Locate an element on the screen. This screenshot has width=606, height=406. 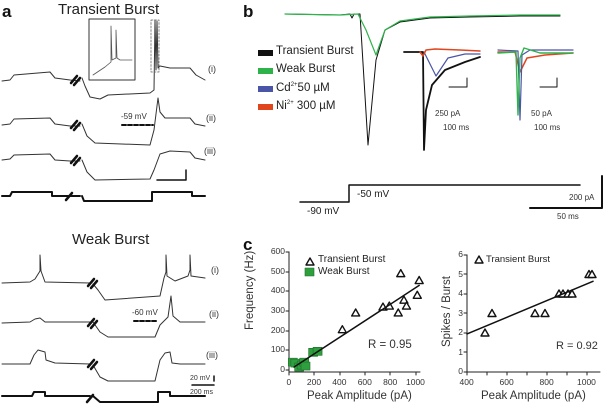
plot1-points is located at coordinates (356, 320).